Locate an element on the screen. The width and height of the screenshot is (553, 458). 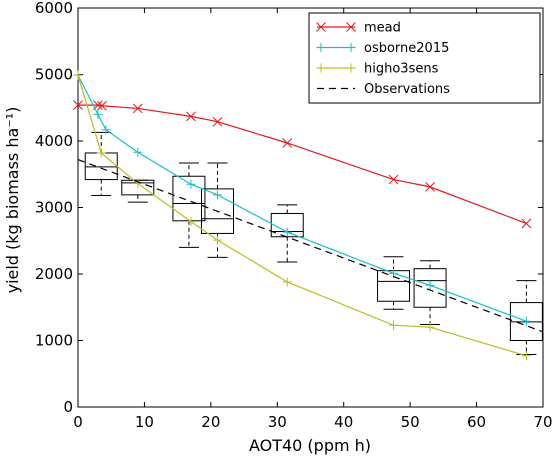
y-tick-label: 2000 is located at coordinates (54, 274).